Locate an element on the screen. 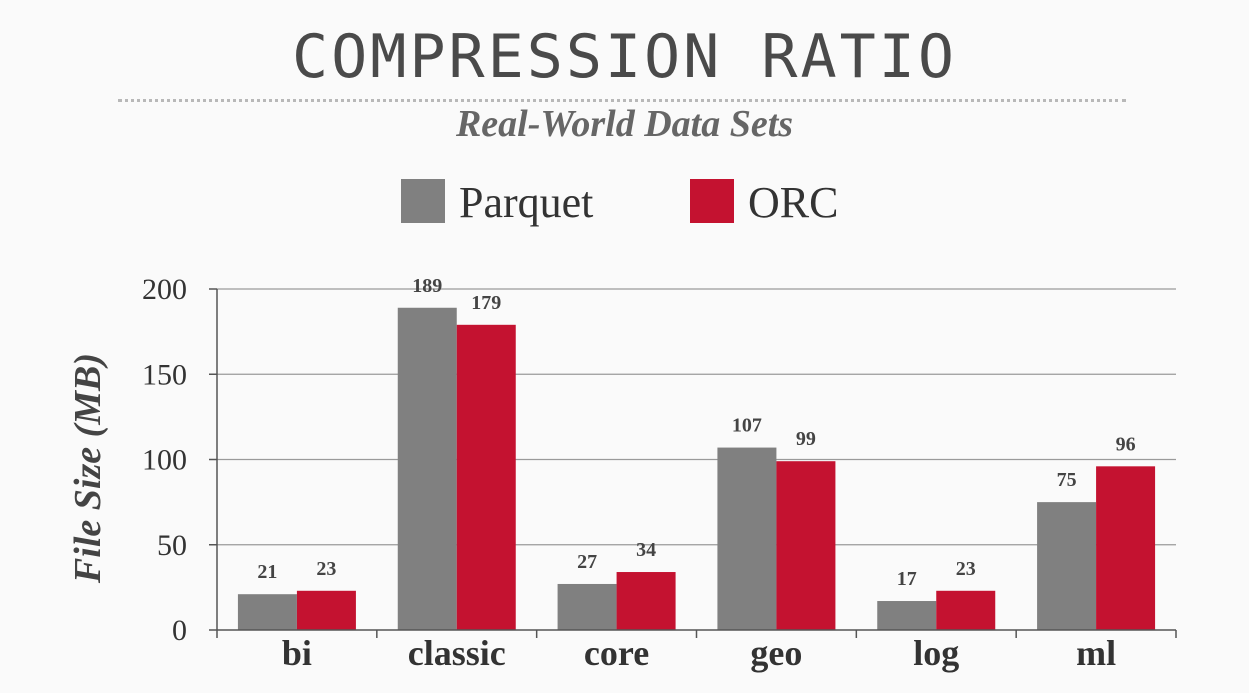 The image size is (1249, 693). page-title: COMPRESSION RATIO is located at coordinates (624, 57).